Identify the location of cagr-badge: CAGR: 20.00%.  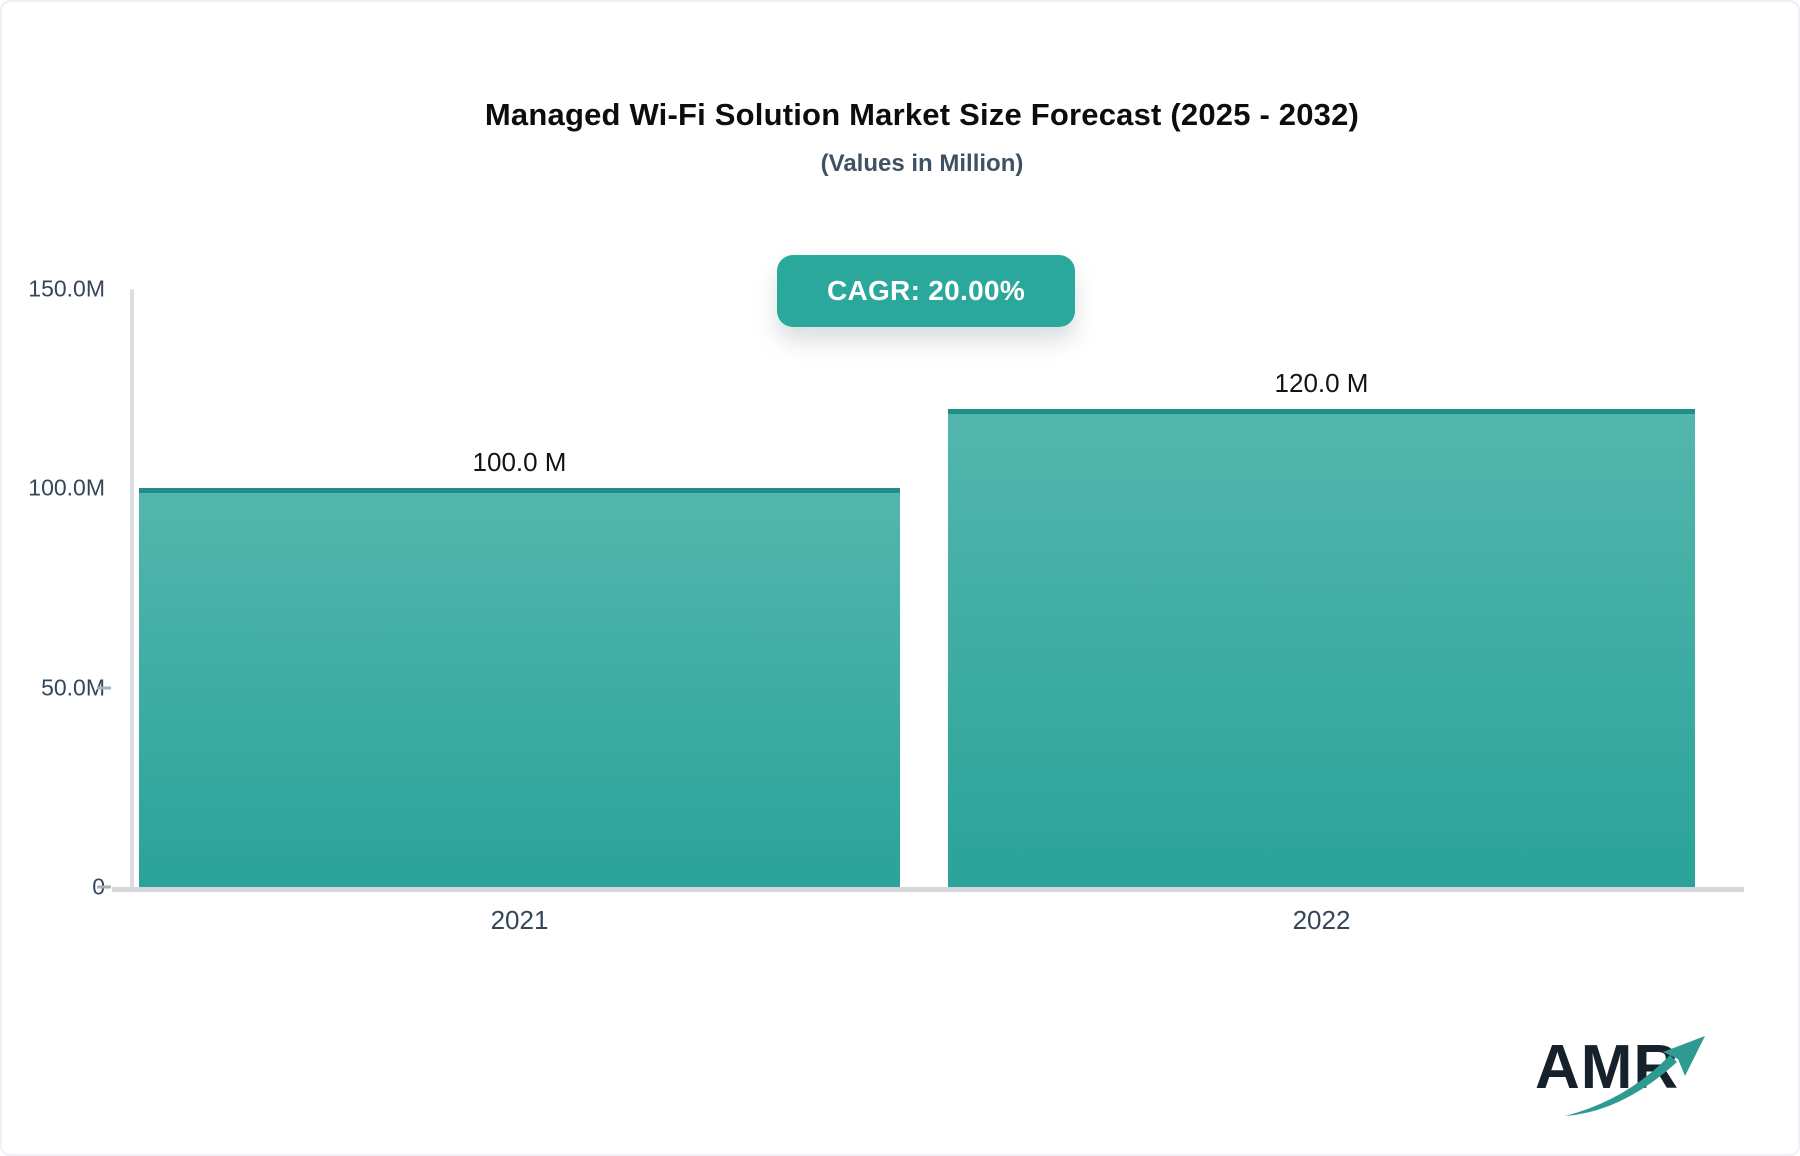
(926, 291).